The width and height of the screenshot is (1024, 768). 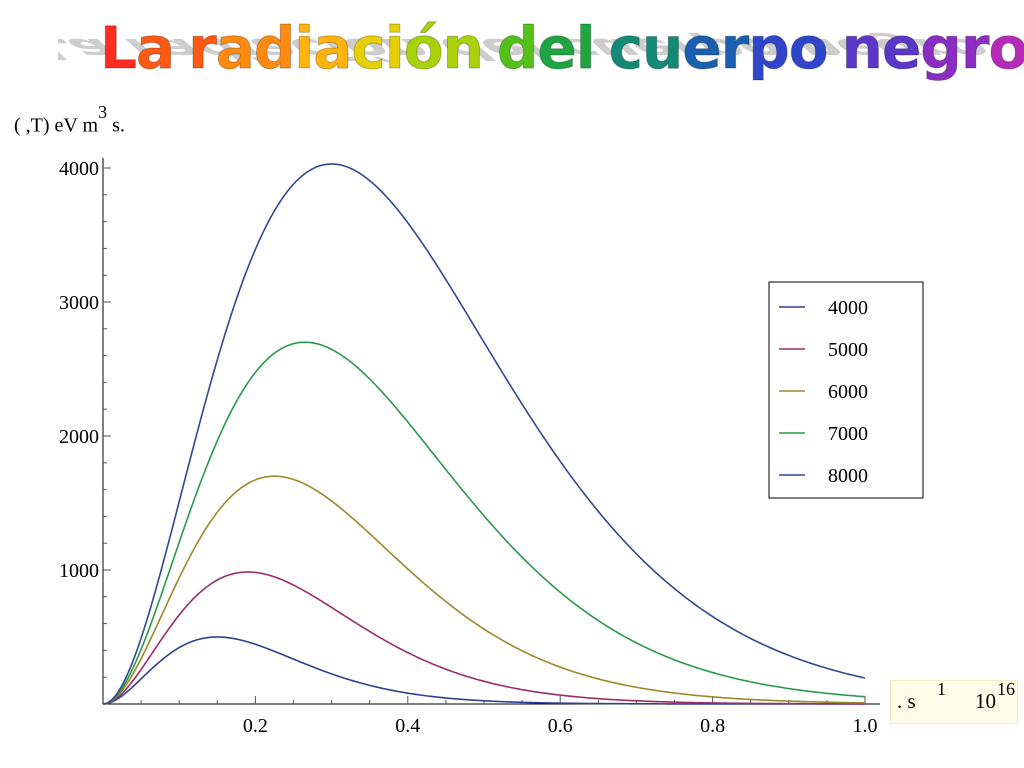 I want to click on x-tick-label: 0.2, so click(x=255, y=726).